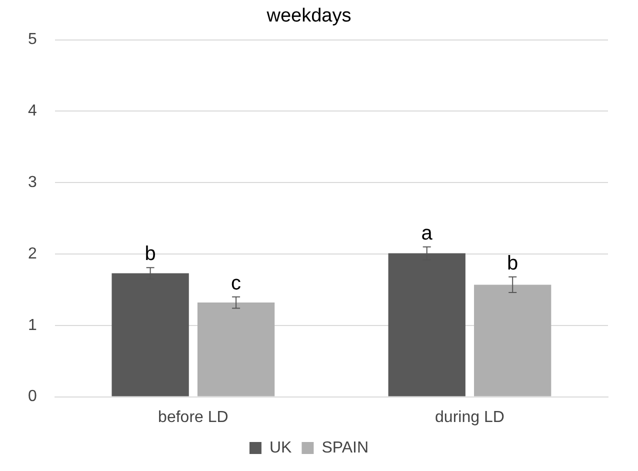 Image resolution: width=638 pixels, height=471 pixels. What do you see at coordinates (32, 325) in the screenshot?
I see `y-tick-label: 1` at bounding box center [32, 325].